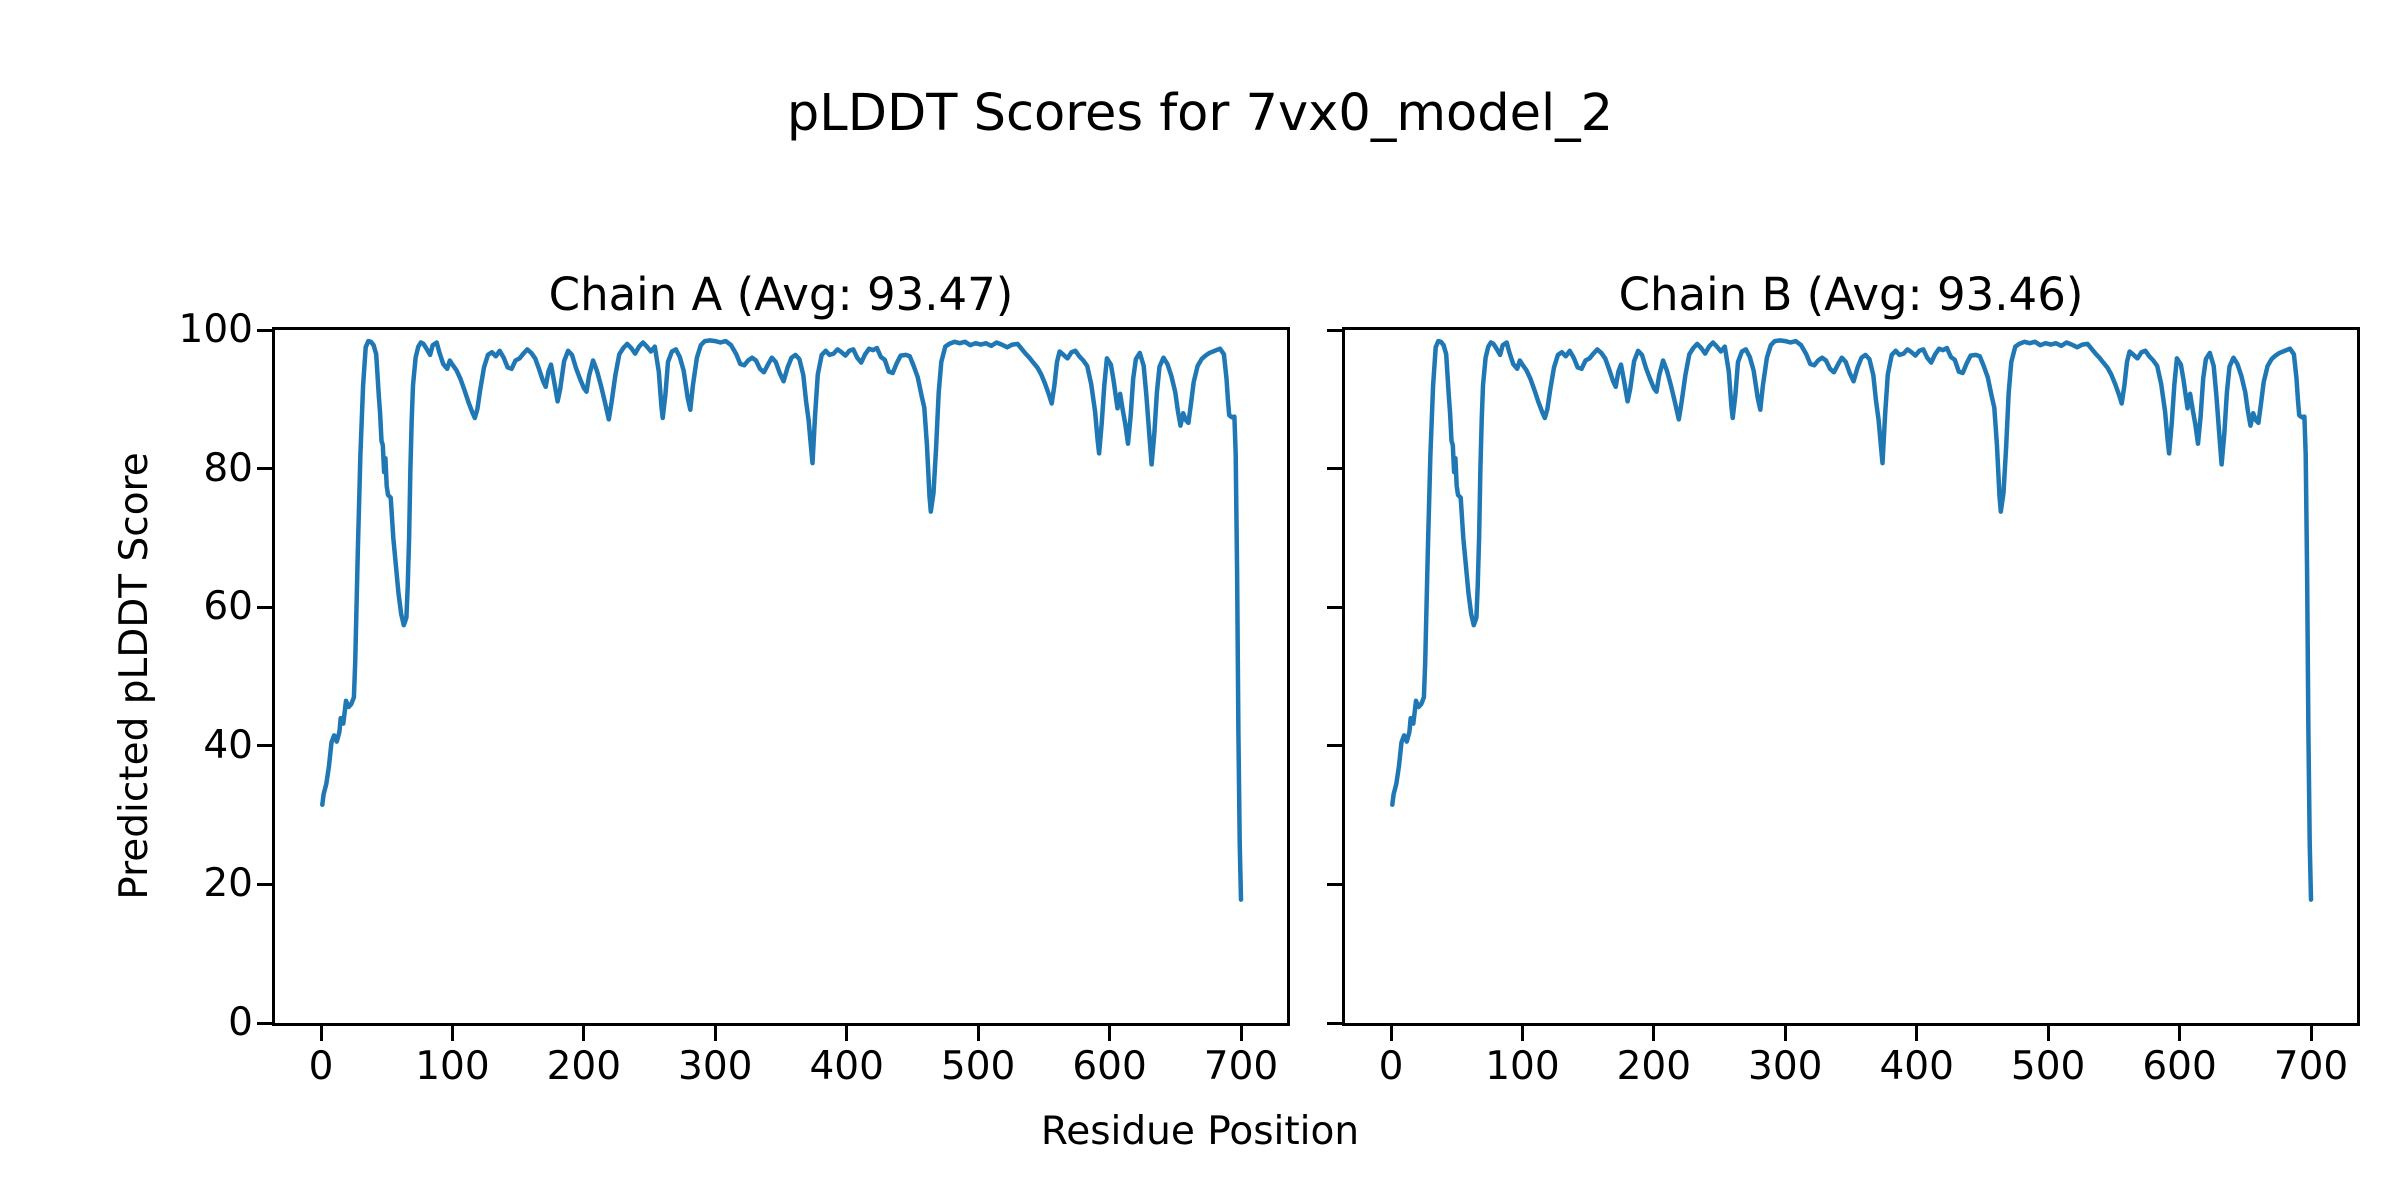  What do you see at coordinates (215, 329) in the screenshot?
I see `y-tick-label: 100` at bounding box center [215, 329].